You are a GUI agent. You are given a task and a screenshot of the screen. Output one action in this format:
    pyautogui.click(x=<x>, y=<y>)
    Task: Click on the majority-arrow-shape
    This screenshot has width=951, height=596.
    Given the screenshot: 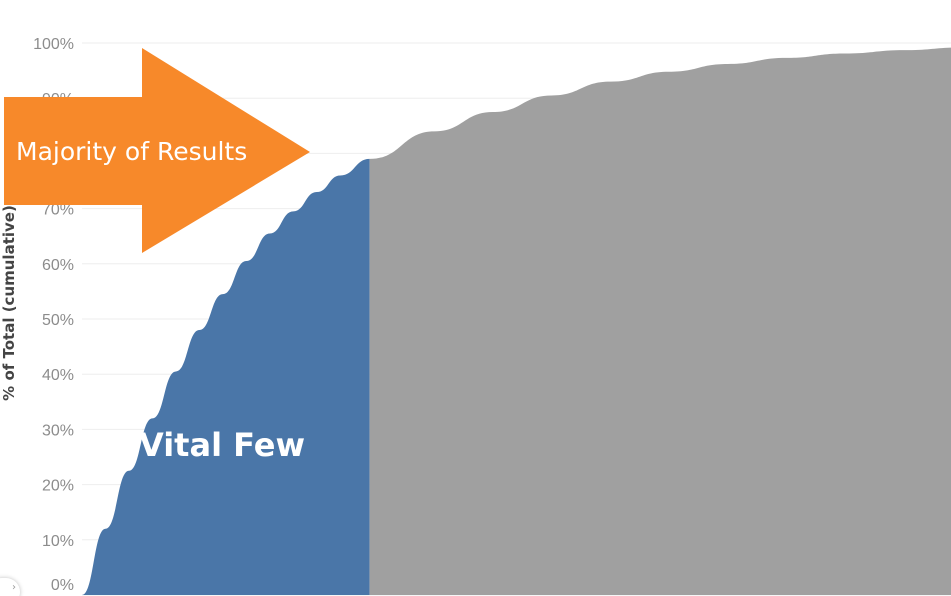 What is the action you would take?
    pyautogui.click(x=157, y=150)
    